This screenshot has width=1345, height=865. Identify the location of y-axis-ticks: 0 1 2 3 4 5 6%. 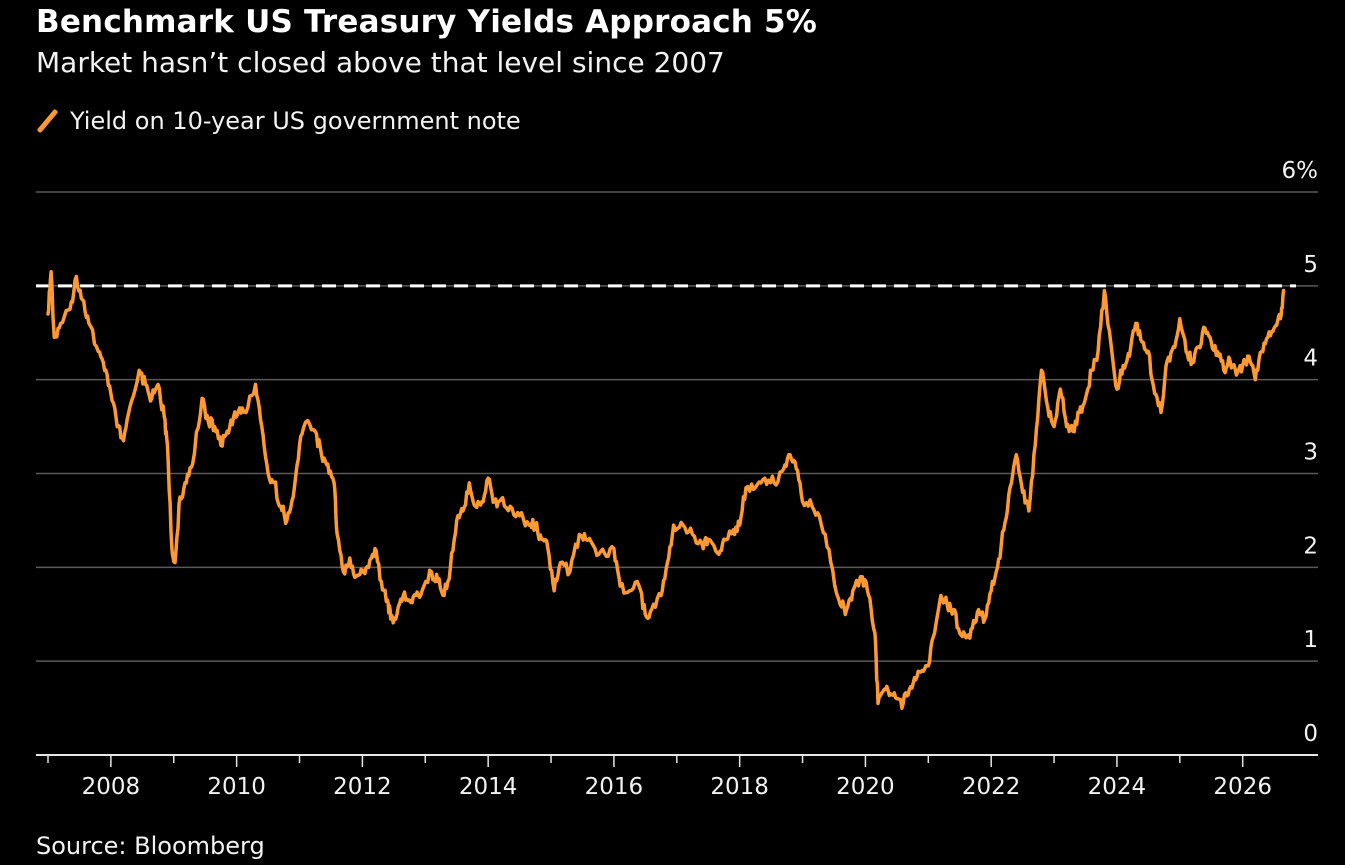
(1300, 452).